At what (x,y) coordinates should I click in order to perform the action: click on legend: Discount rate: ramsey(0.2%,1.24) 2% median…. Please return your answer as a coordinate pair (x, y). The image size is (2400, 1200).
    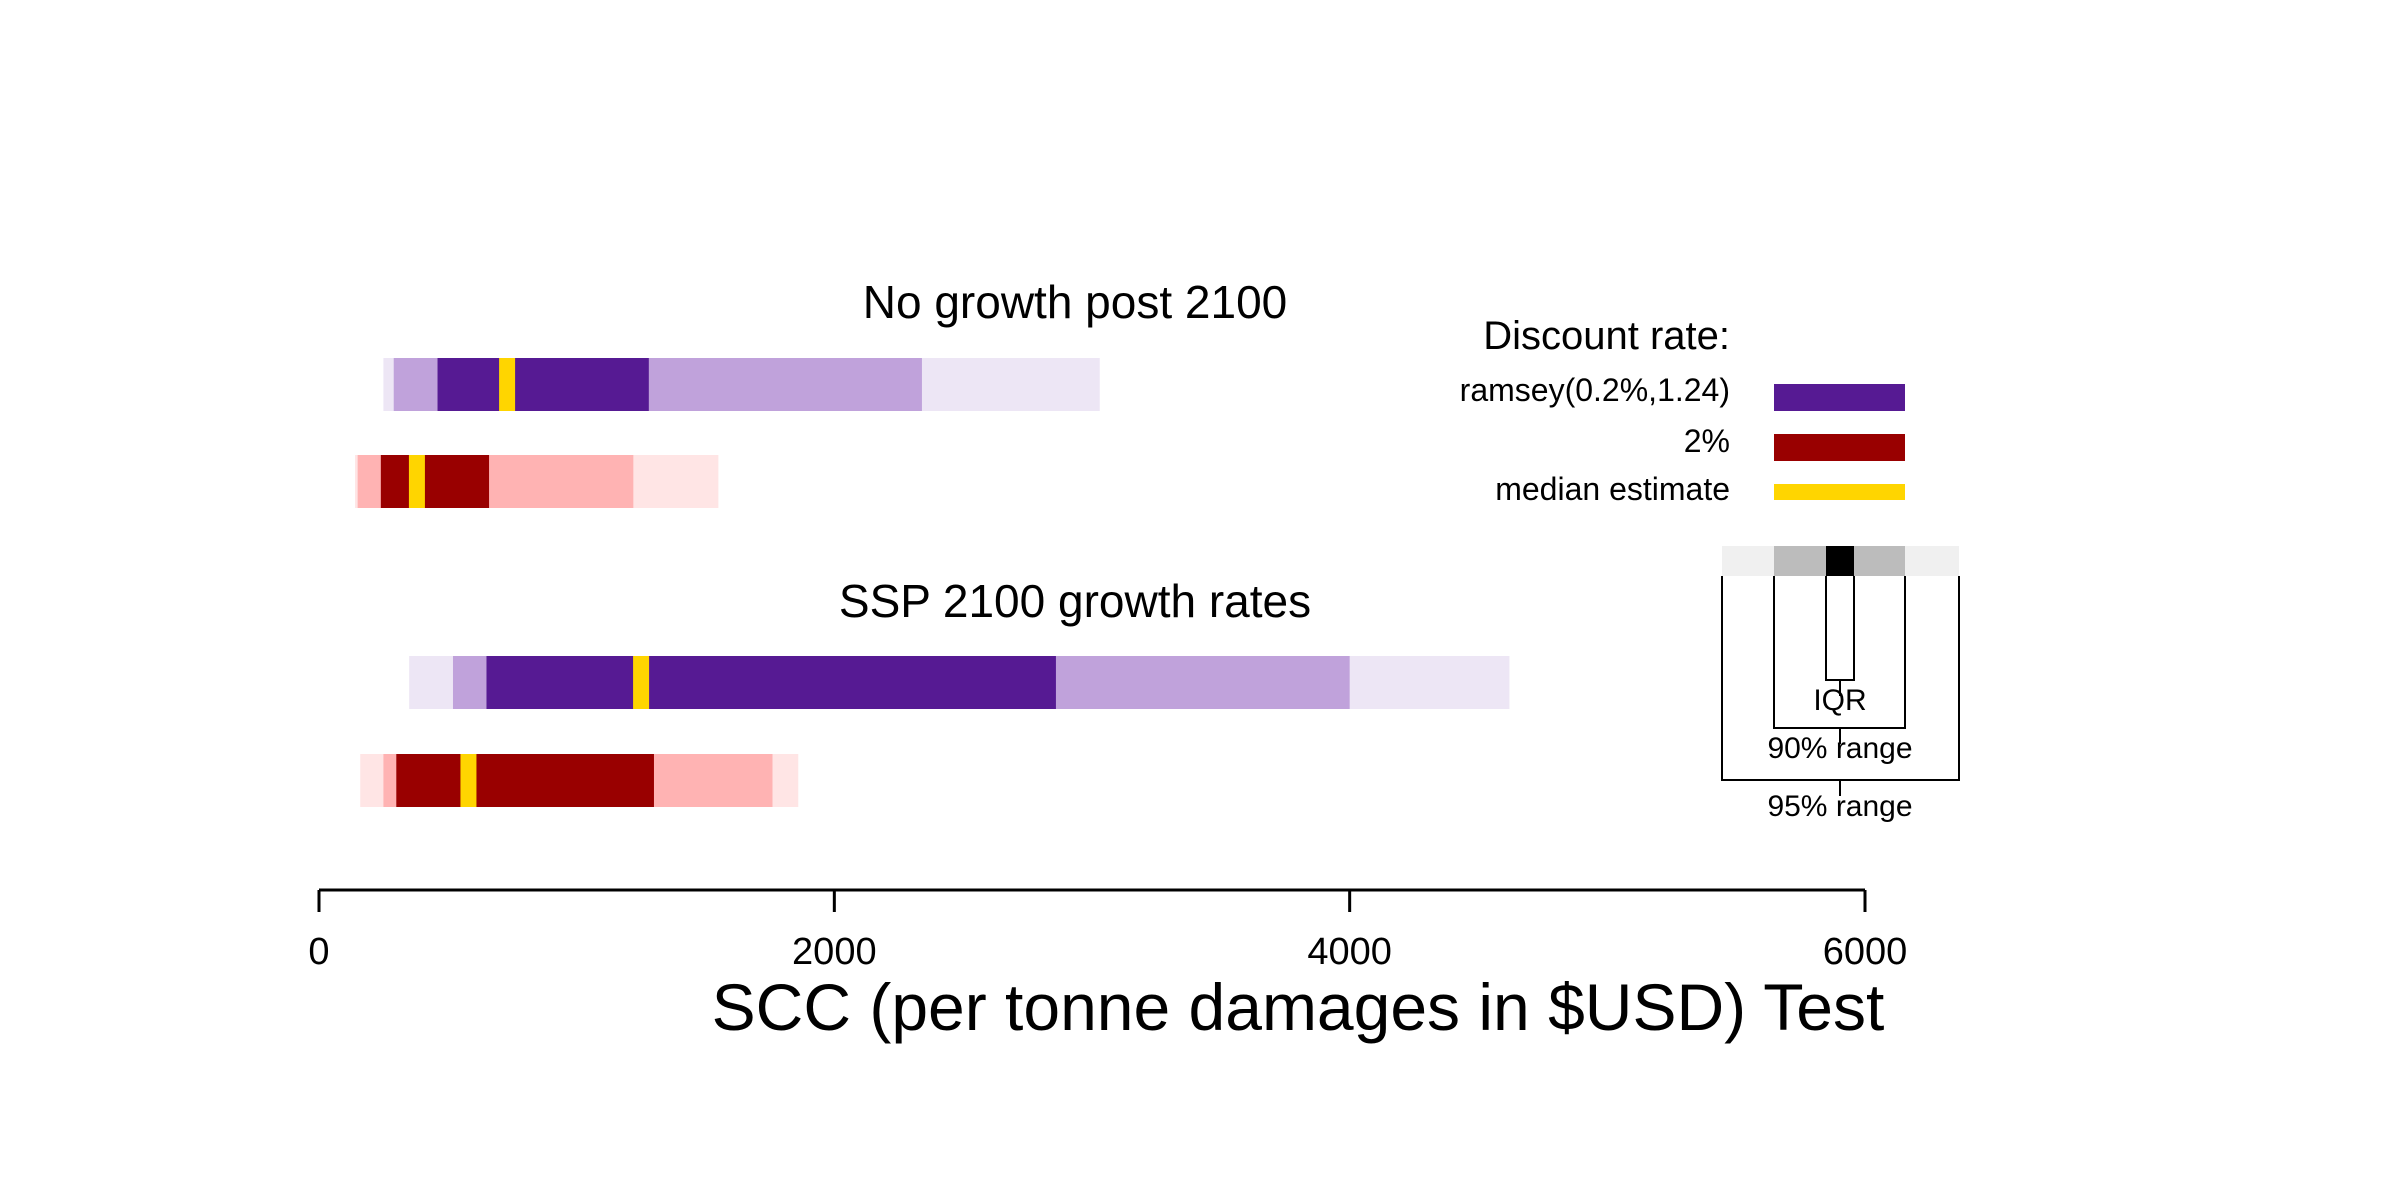
    Looking at the image, I should click on (1682, 410).